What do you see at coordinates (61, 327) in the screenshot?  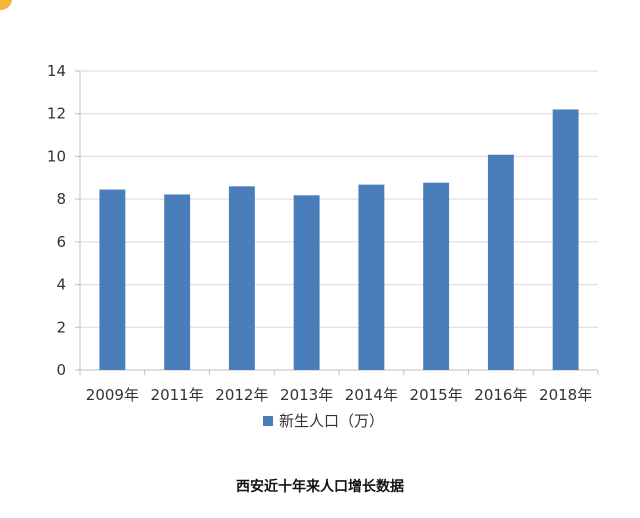 I see `y-tick-label: 2` at bounding box center [61, 327].